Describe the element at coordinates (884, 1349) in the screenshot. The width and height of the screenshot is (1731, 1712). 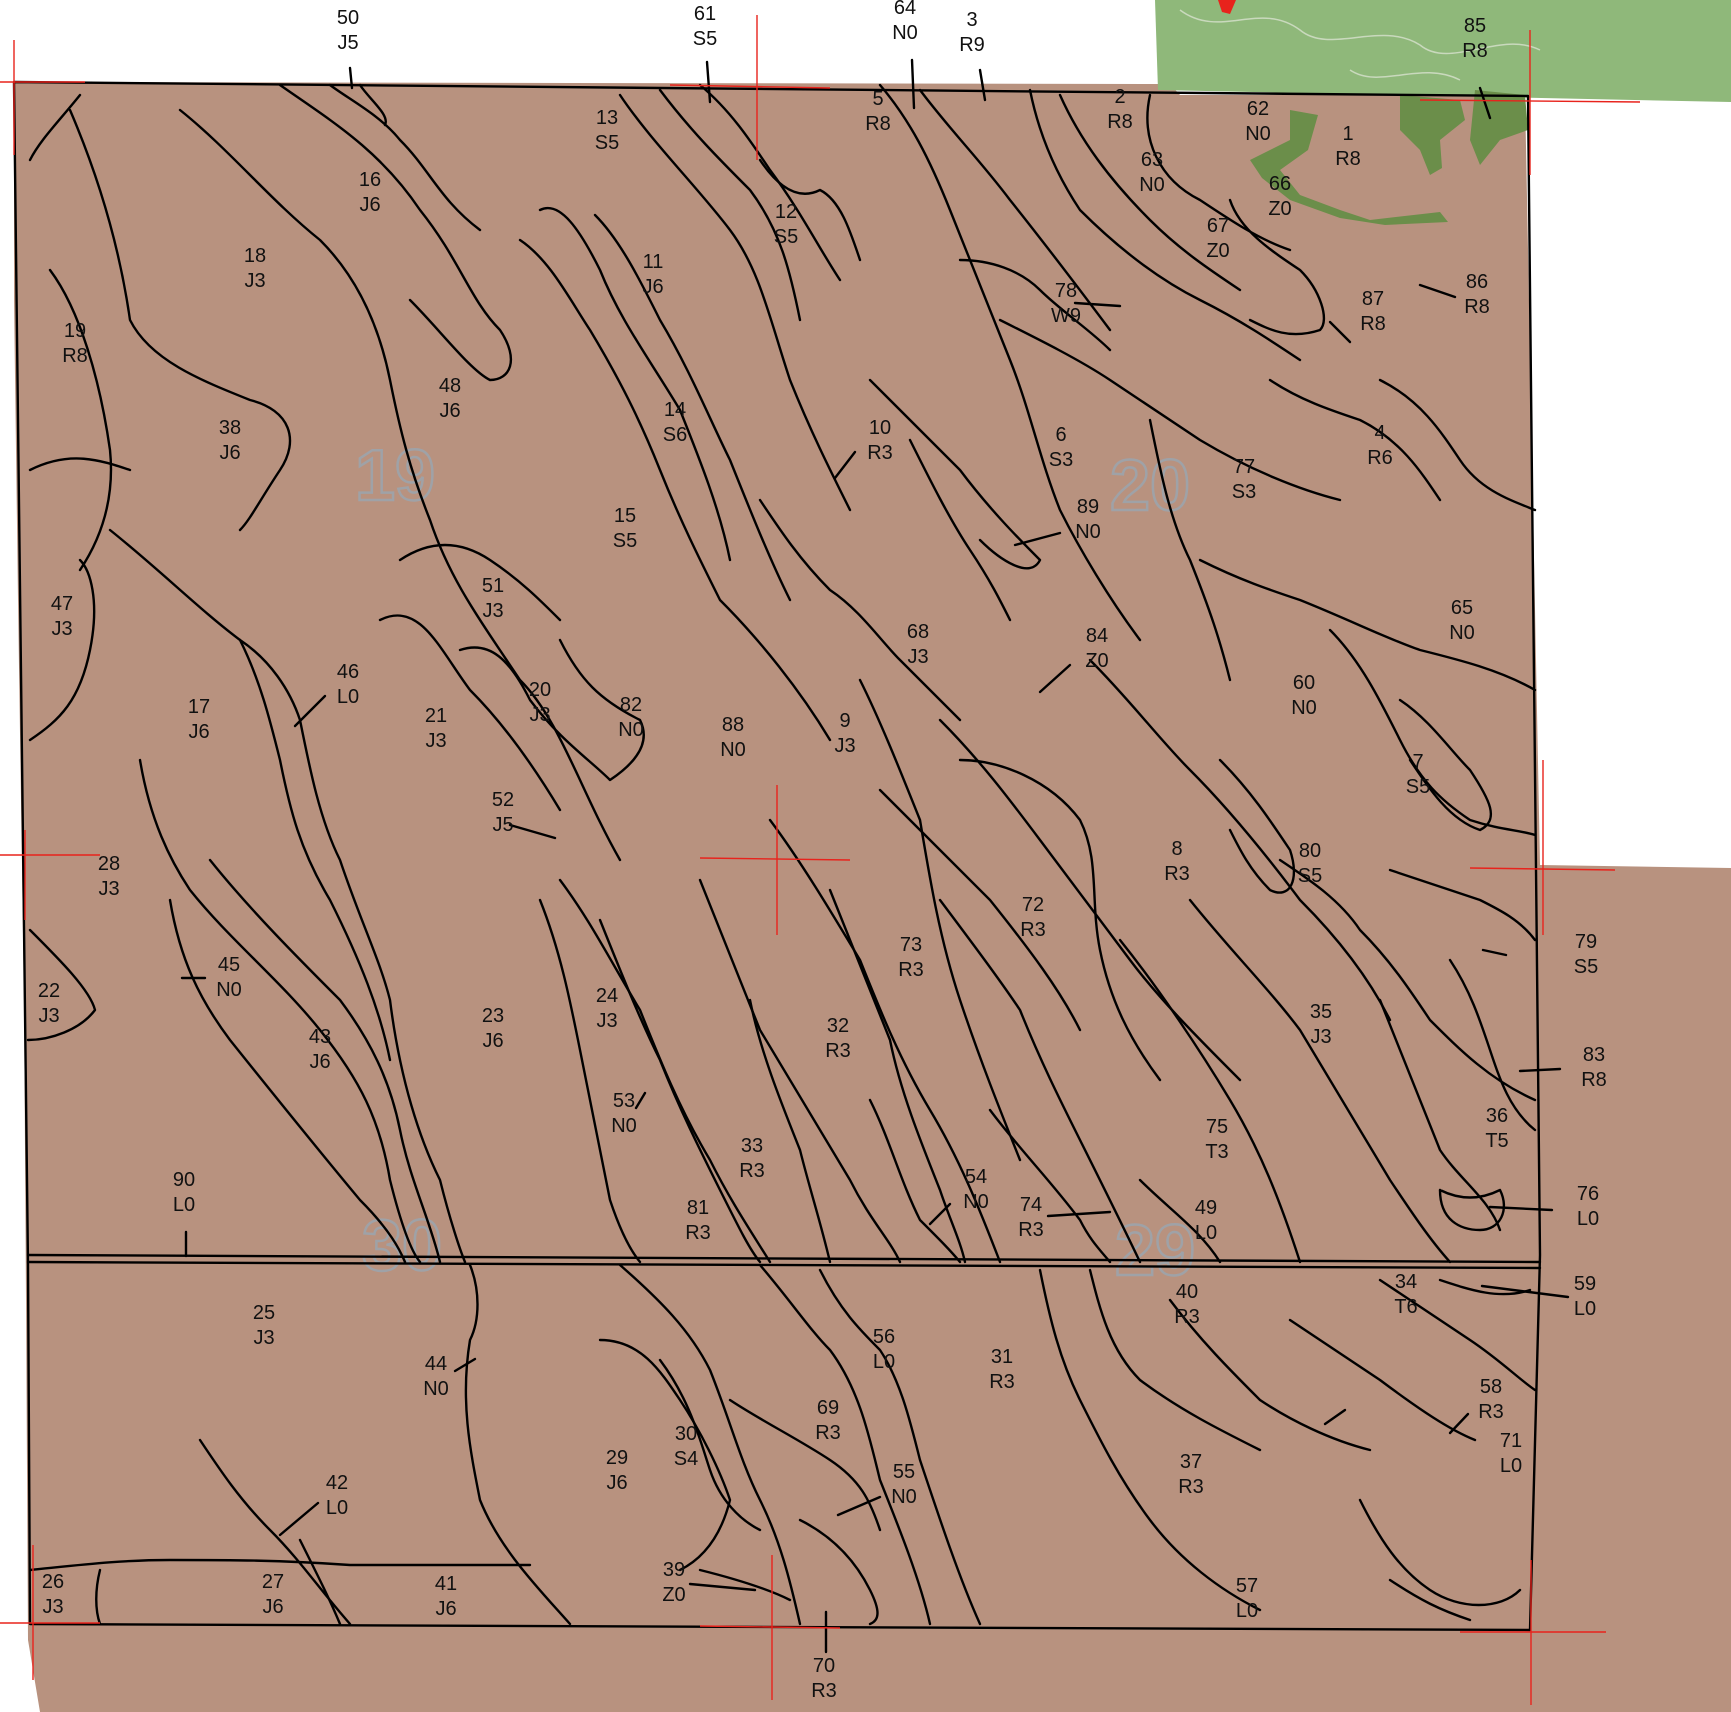
I see `unit-label-56: 56 L0` at that location.